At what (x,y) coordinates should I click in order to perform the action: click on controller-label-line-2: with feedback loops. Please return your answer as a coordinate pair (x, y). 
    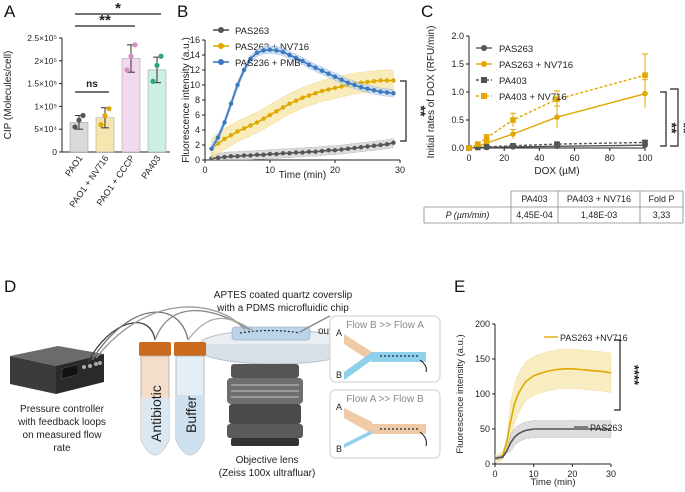
    Looking at the image, I should click on (61, 422).